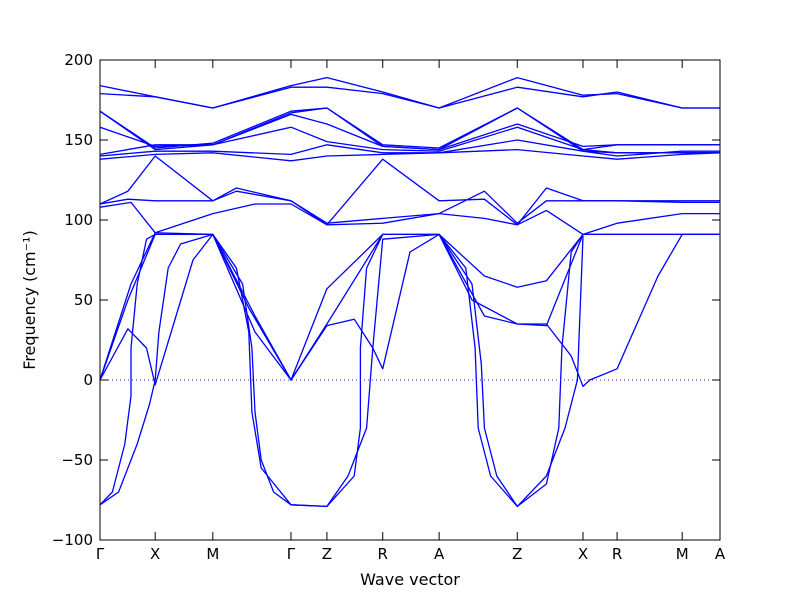 This screenshot has width=800, height=600. What do you see at coordinates (78, 60) in the screenshot?
I see `y-tick-label: 200` at bounding box center [78, 60].